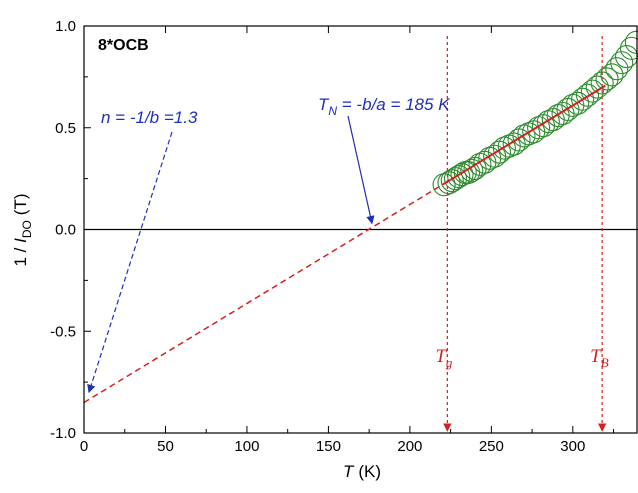 This screenshot has width=638, height=493. I want to click on tn-rest: = -b/a = 185 K, so click(393, 104).